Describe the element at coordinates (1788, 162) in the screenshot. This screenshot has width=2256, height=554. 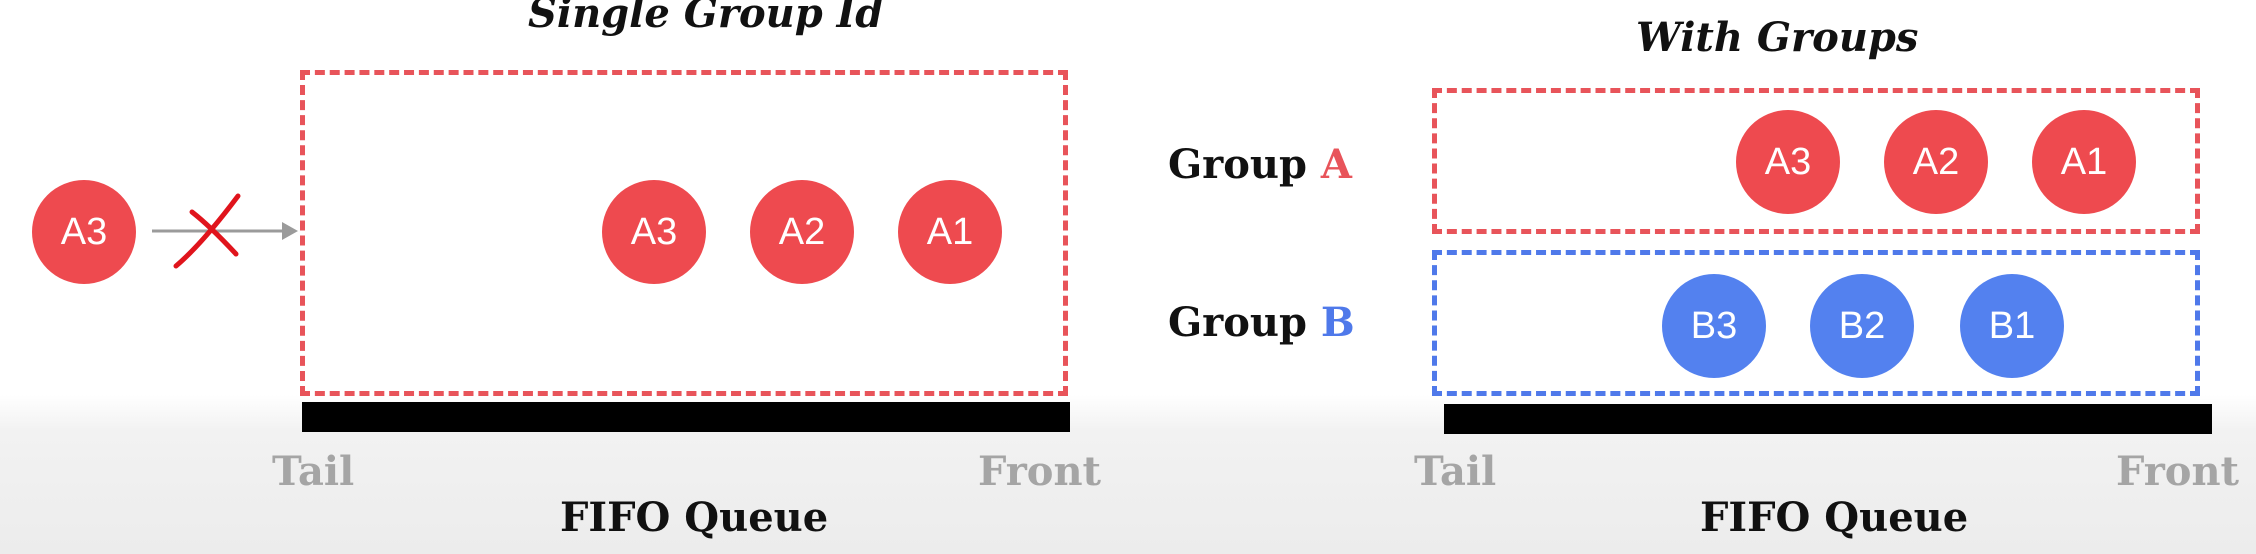
I see `group-a-message-a3: A3` at that location.